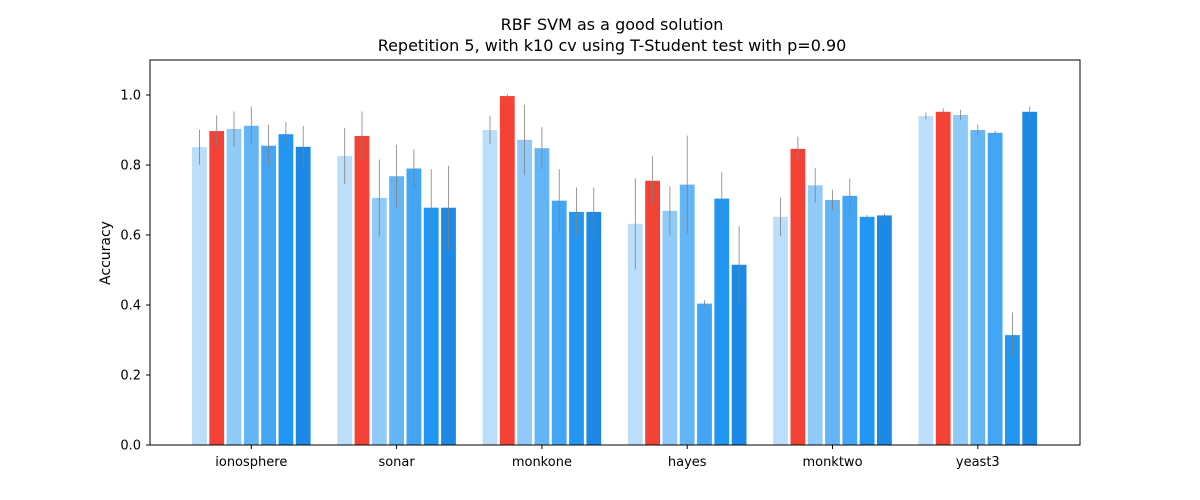  What do you see at coordinates (130, 306) in the screenshot?
I see `y-tick-label: 0.4` at bounding box center [130, 306].